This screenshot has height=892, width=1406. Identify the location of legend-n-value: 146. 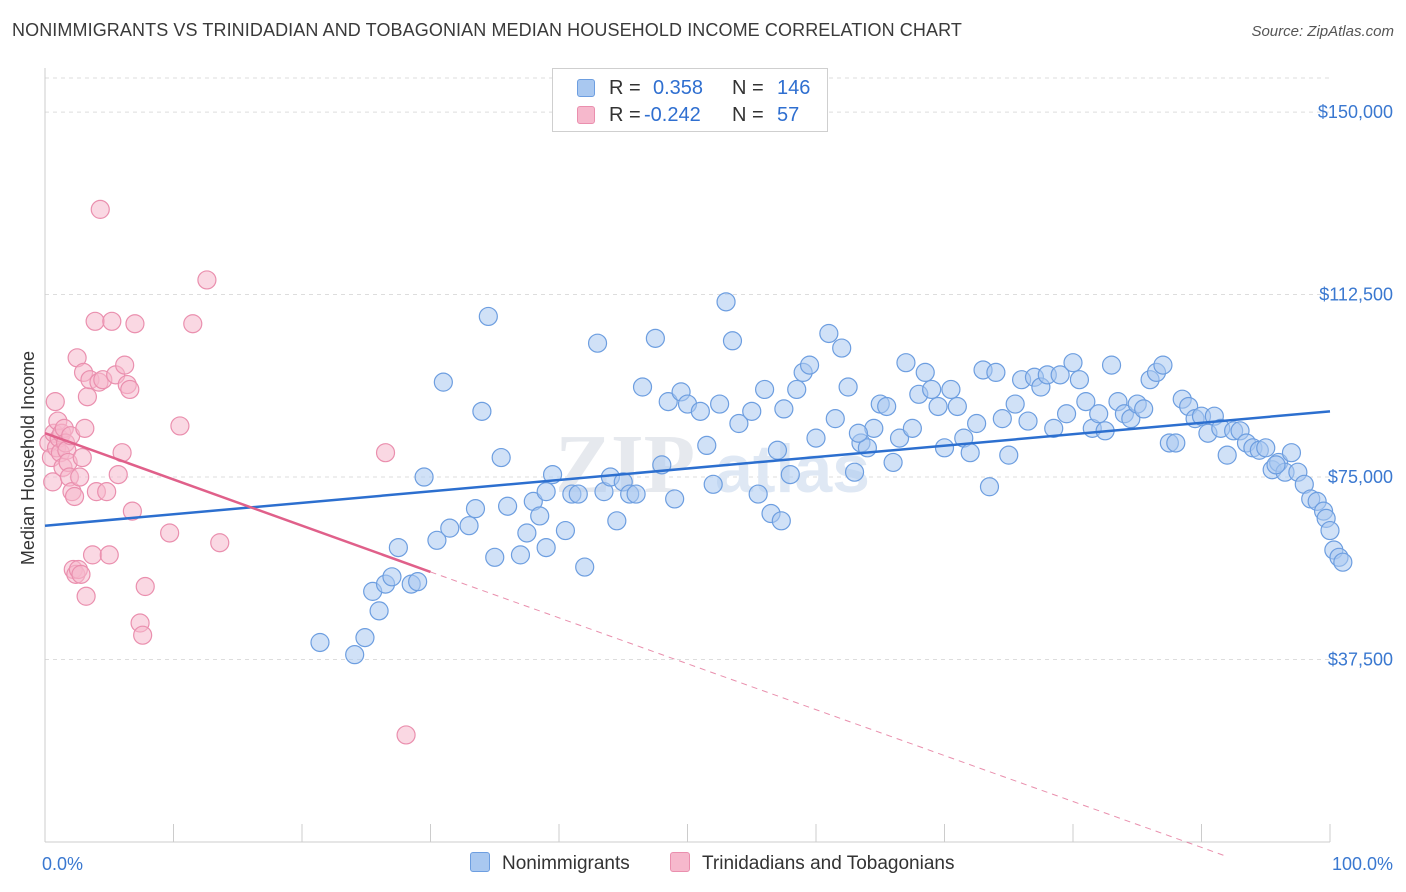
(794, 88).